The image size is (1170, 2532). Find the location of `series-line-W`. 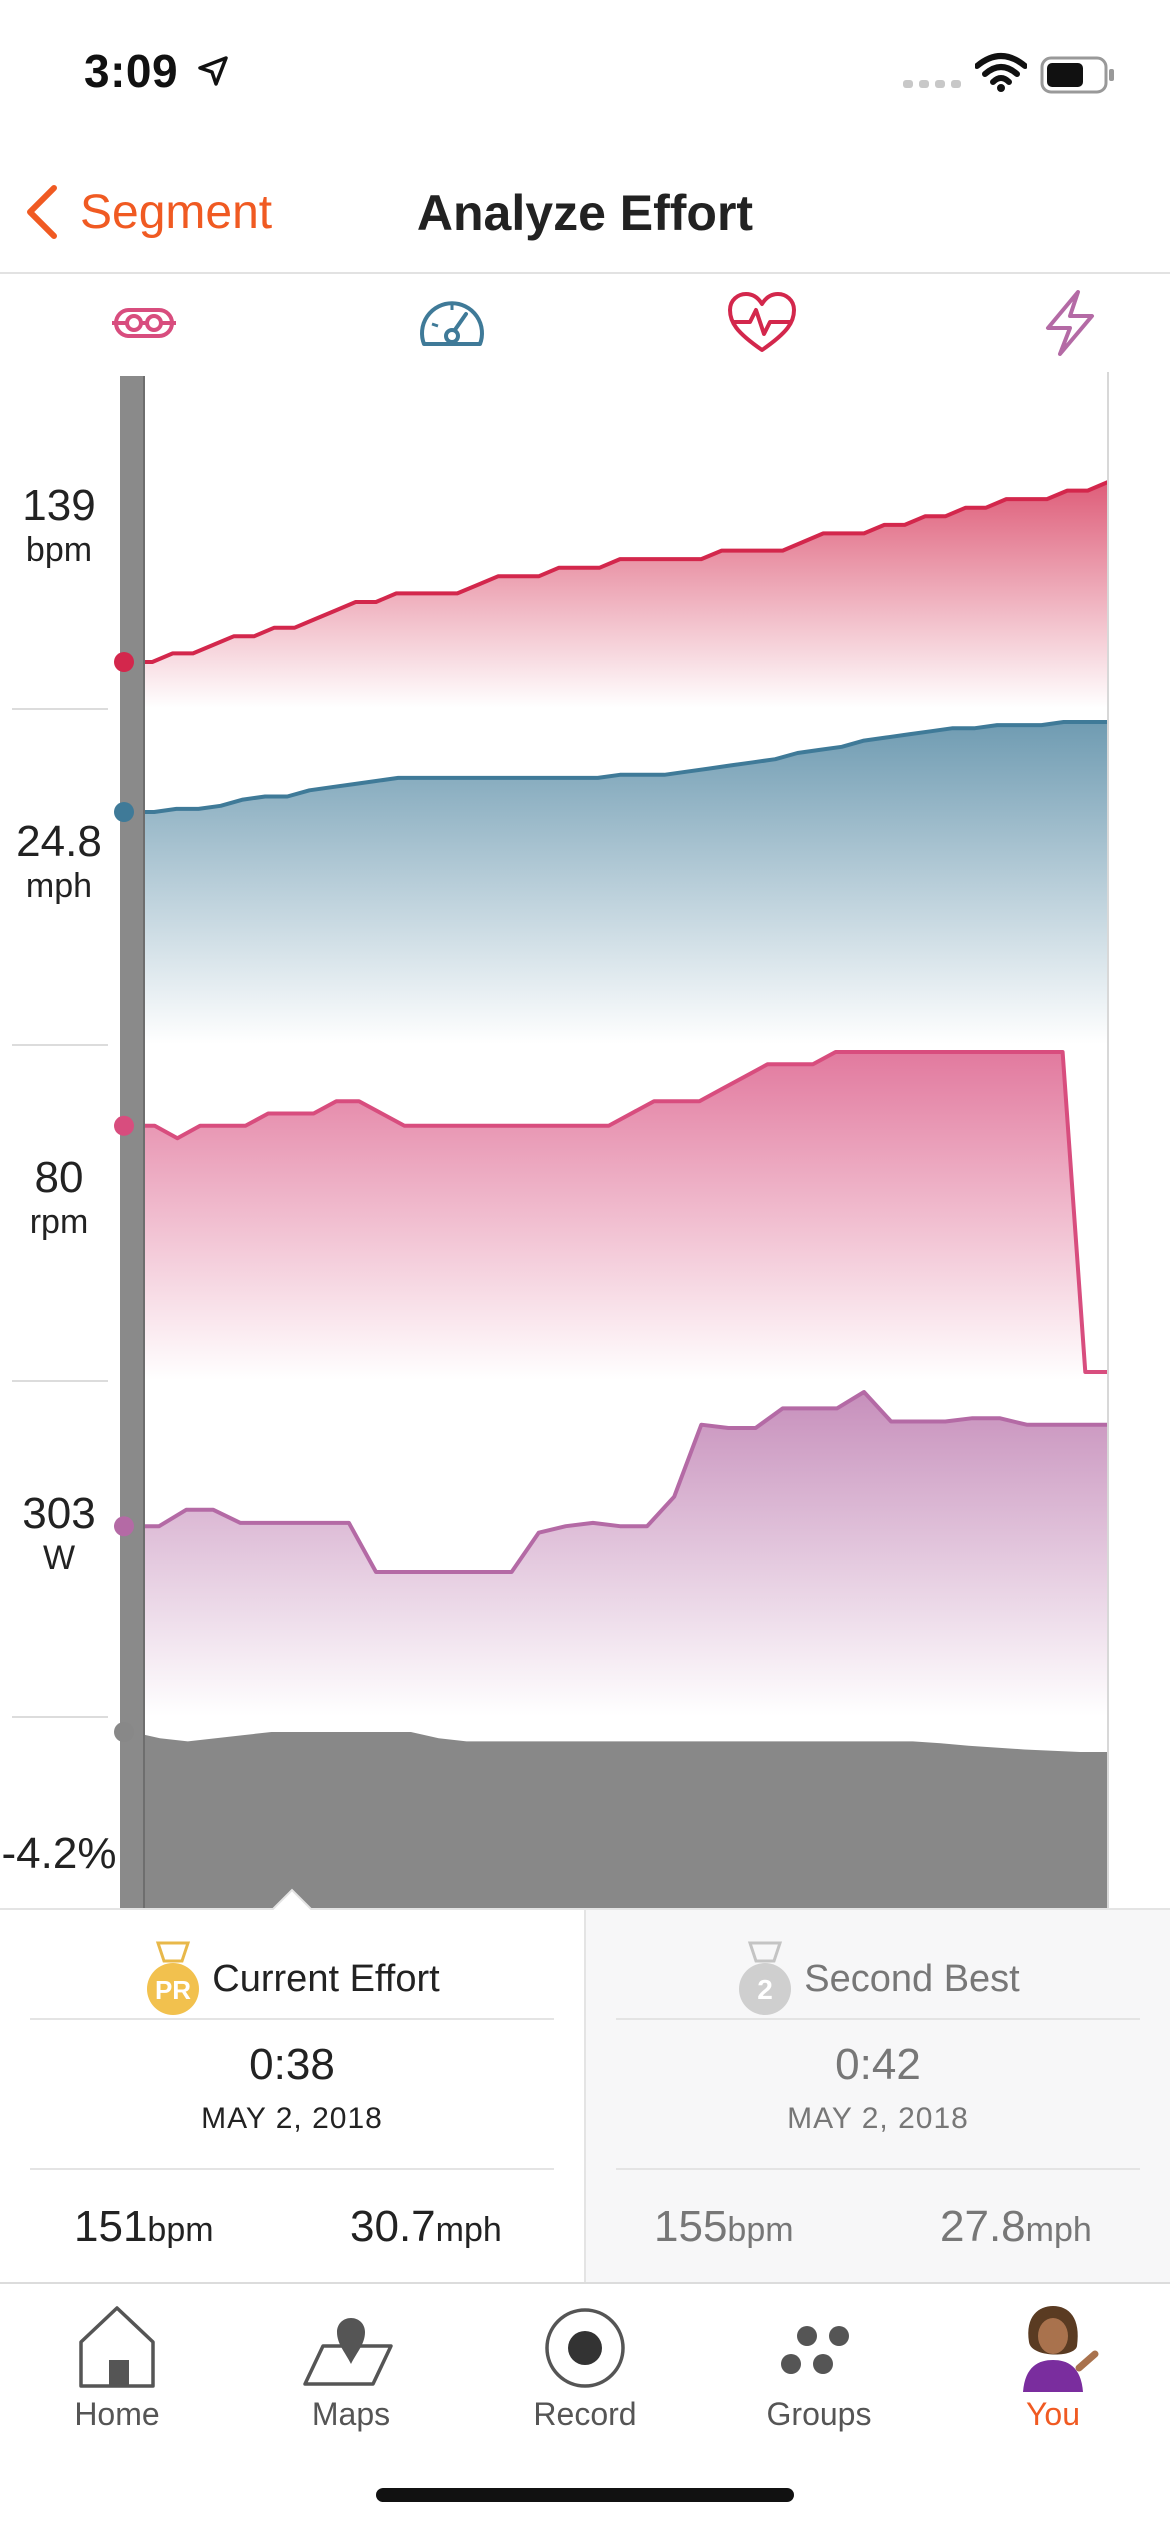

series-line-W is located at coordinates (620, 1482).